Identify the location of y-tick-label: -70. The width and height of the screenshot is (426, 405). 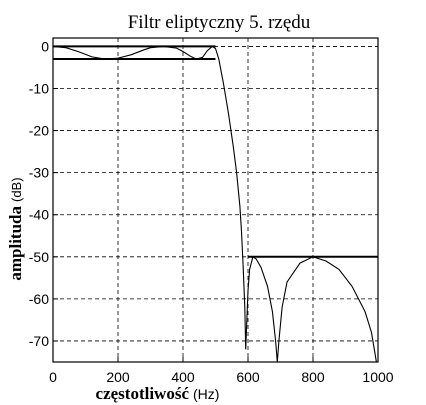
(39, 341).